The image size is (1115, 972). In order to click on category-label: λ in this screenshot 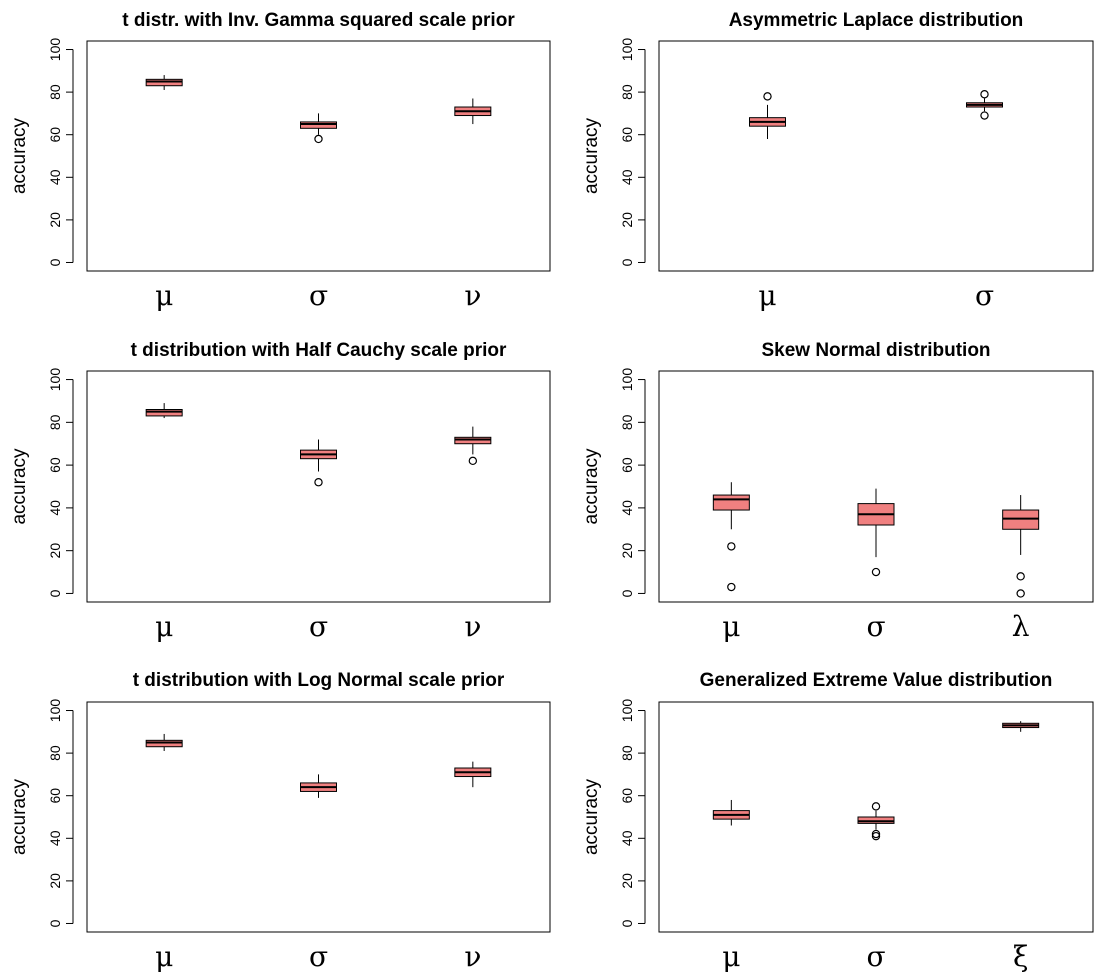, I will do `click(1021, 626)`.